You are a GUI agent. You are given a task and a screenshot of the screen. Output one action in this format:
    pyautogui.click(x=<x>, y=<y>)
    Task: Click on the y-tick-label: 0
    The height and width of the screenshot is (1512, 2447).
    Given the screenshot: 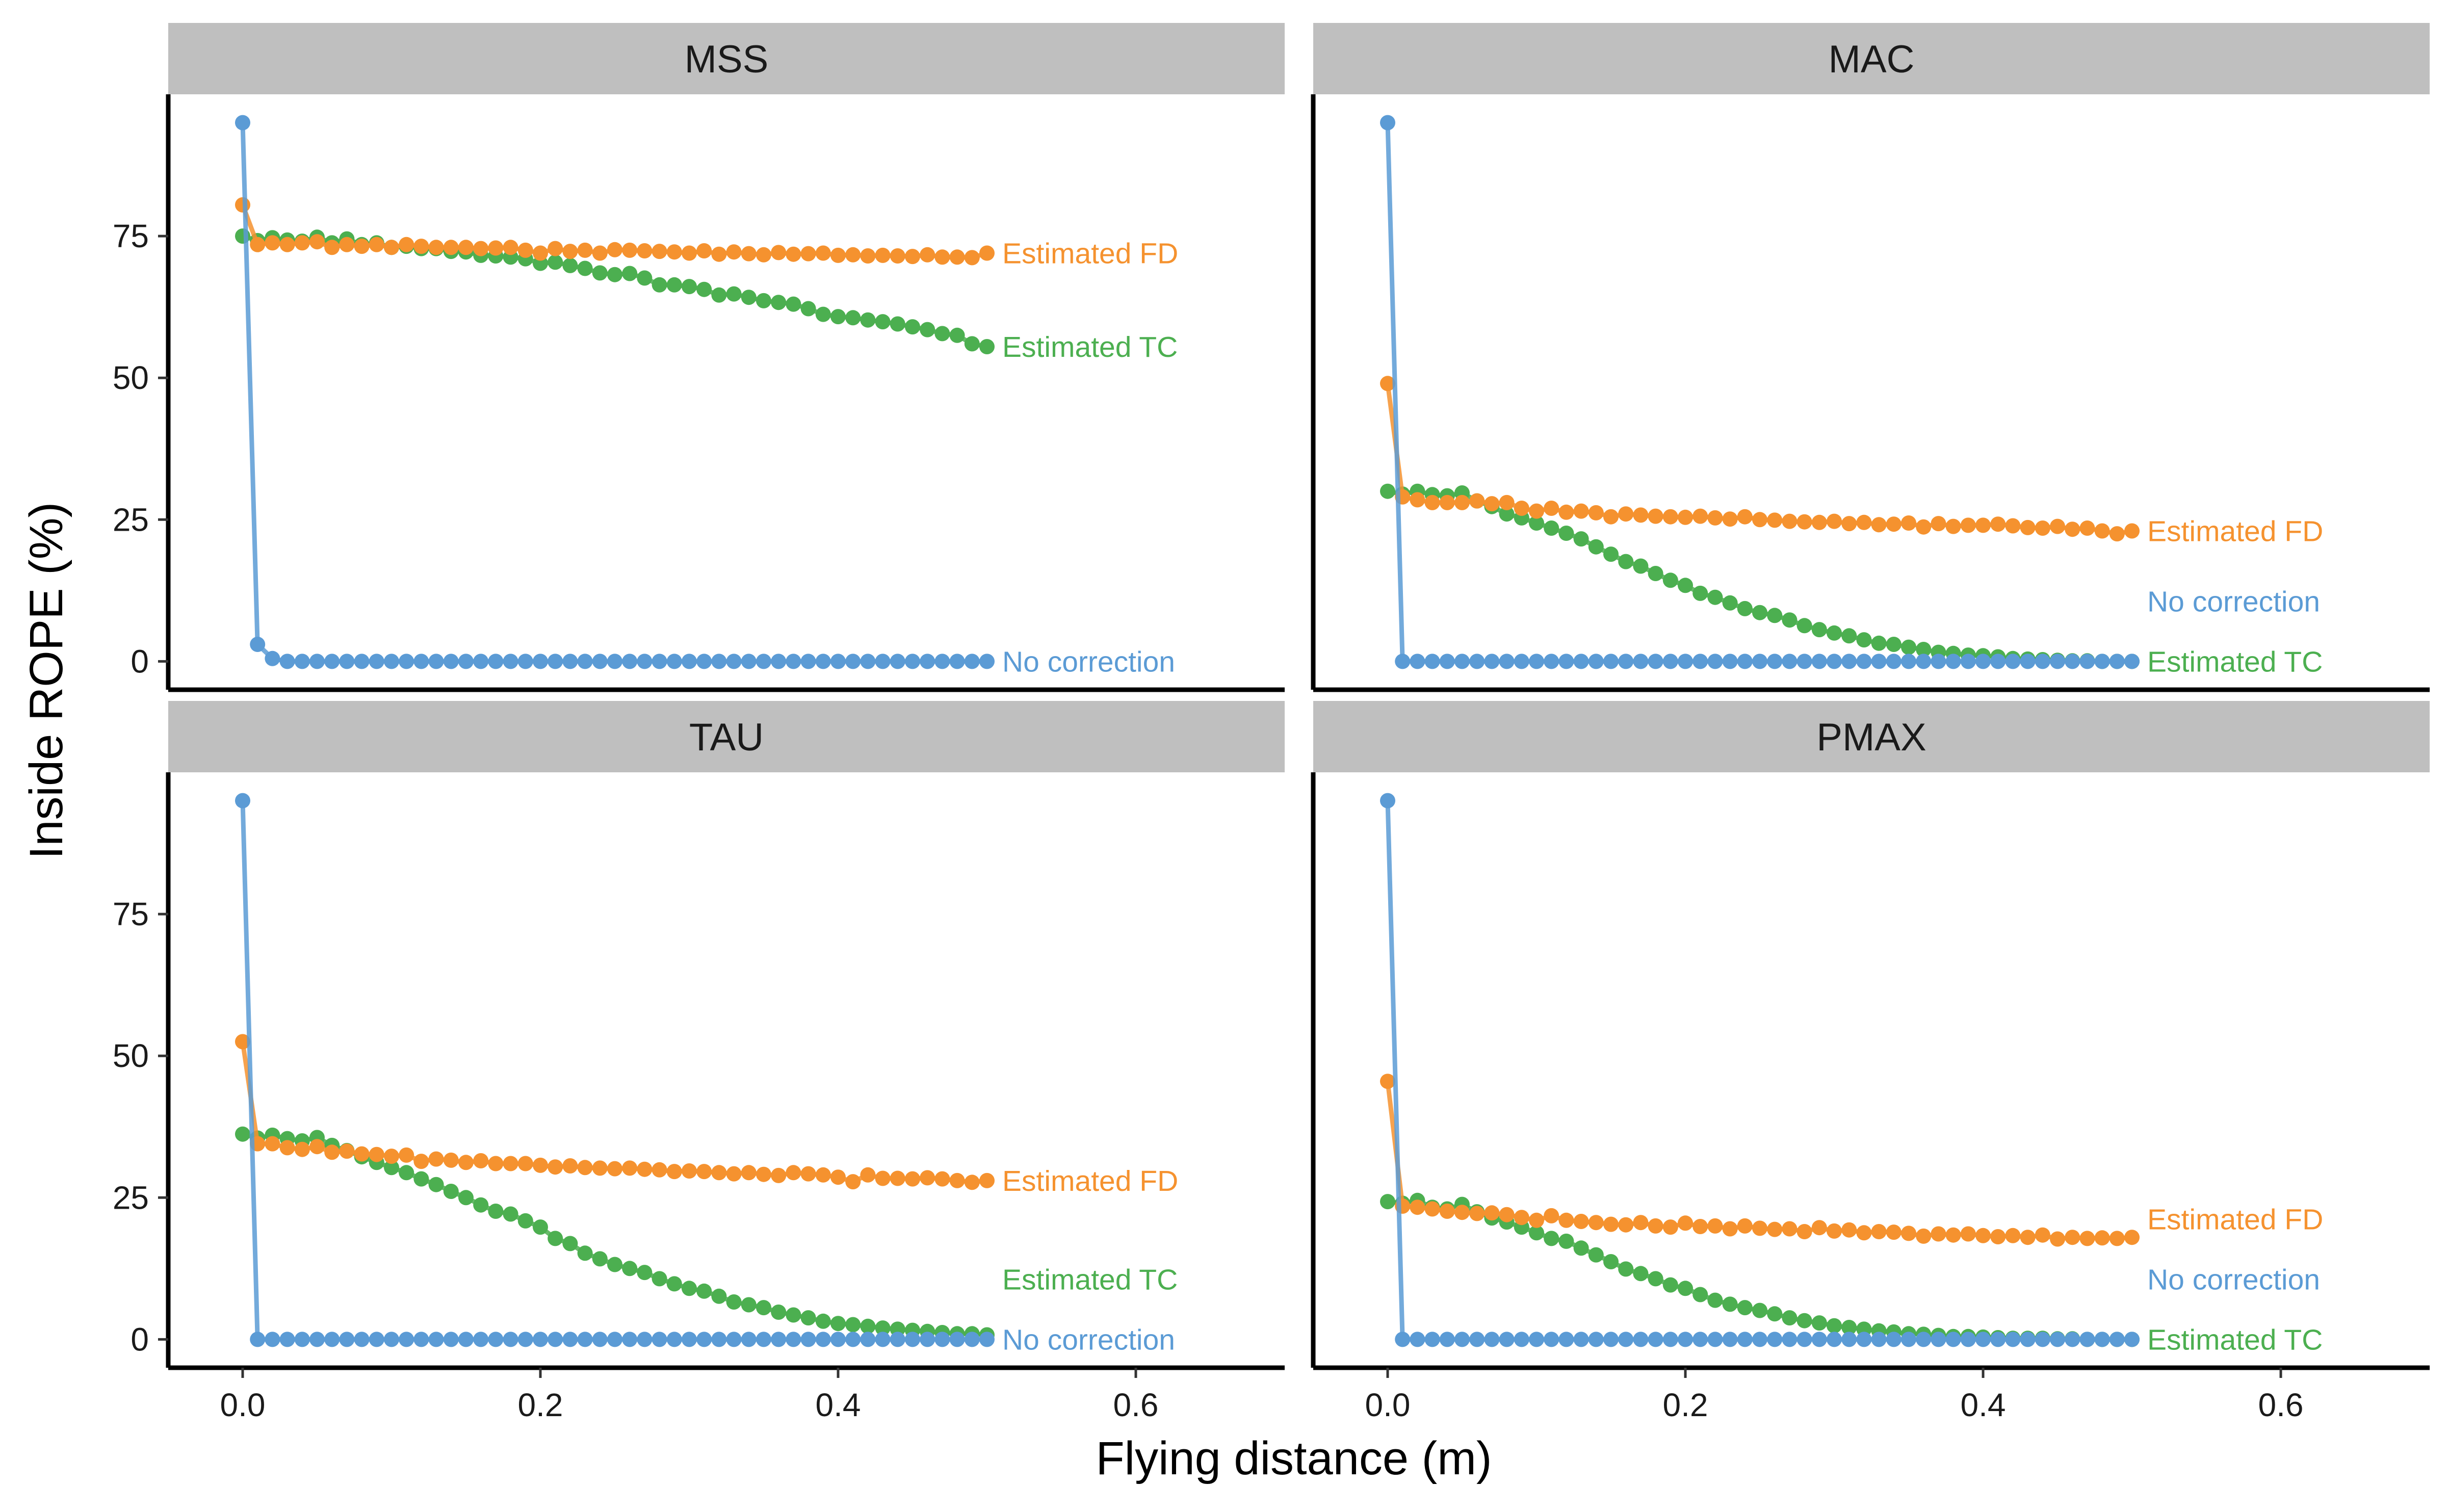 What is the action you would take?
    pyautogui.click(x=140, y=1339)
    